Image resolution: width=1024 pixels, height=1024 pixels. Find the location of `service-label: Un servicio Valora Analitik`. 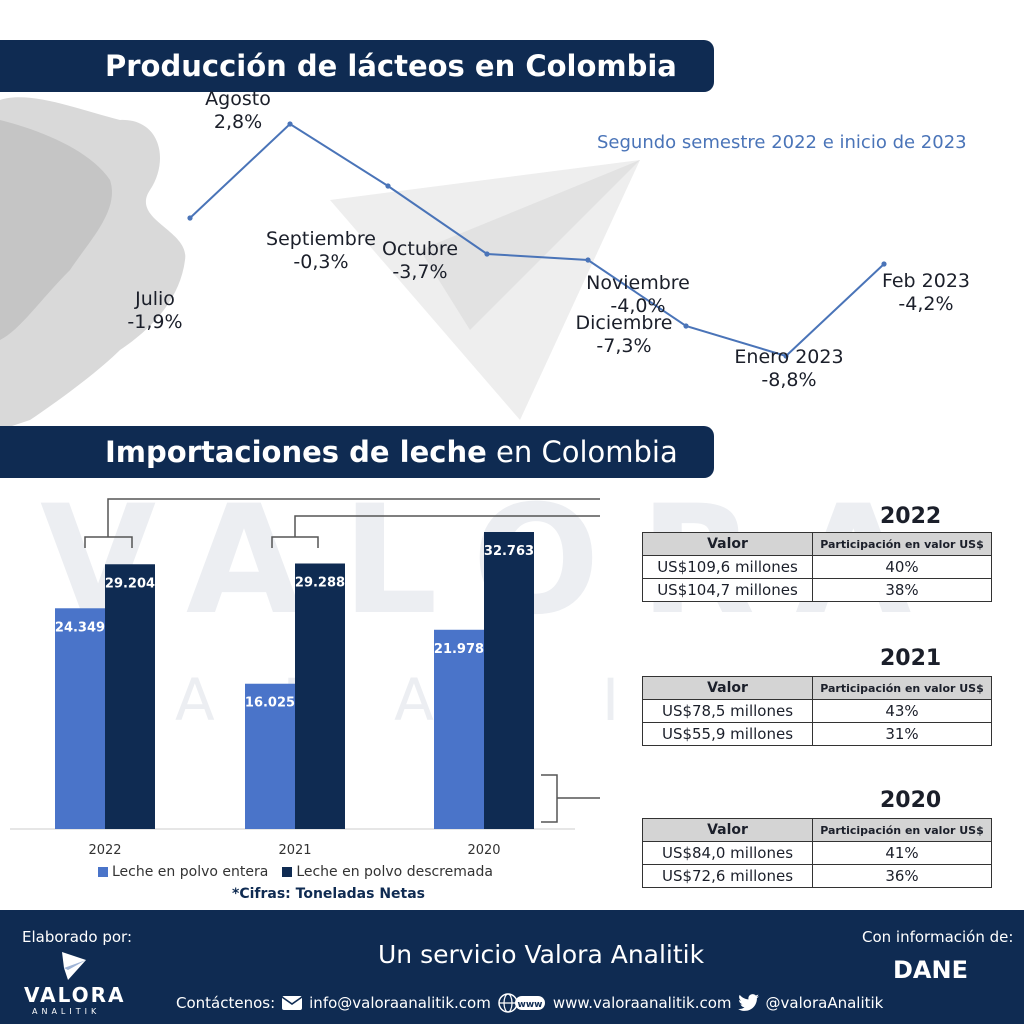

service-label: Un servicio Valora Analitik is located at coordinates (541, 954).